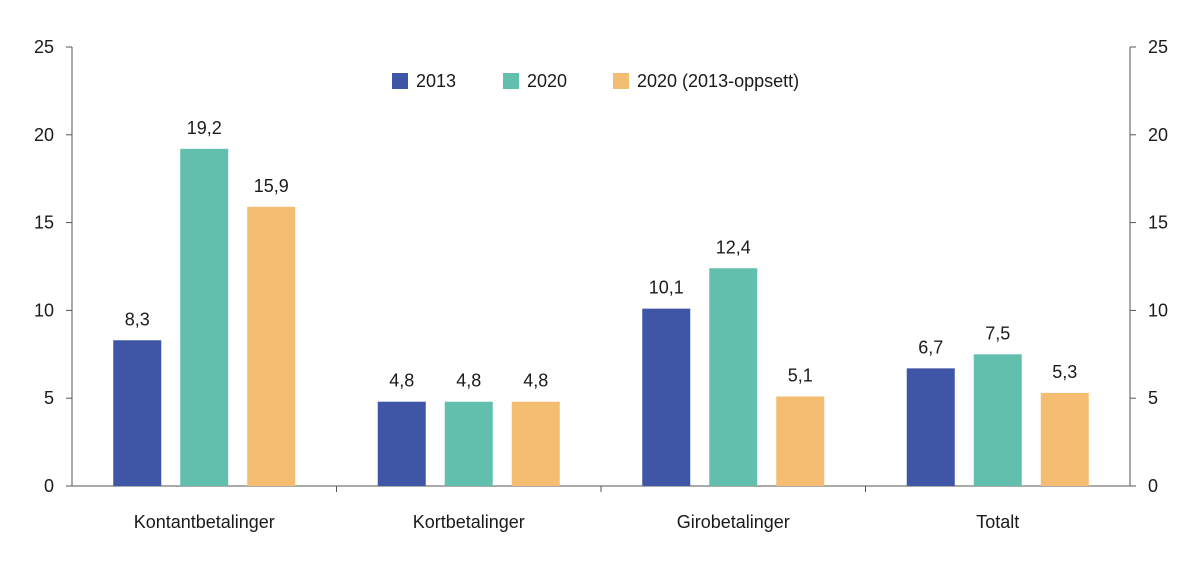 The height and width of the screenshot is (569, 1200). Describe the element at coordinates (733, 522) in the screenshot. I see `x-category-label: Girobetalinger` at that location.